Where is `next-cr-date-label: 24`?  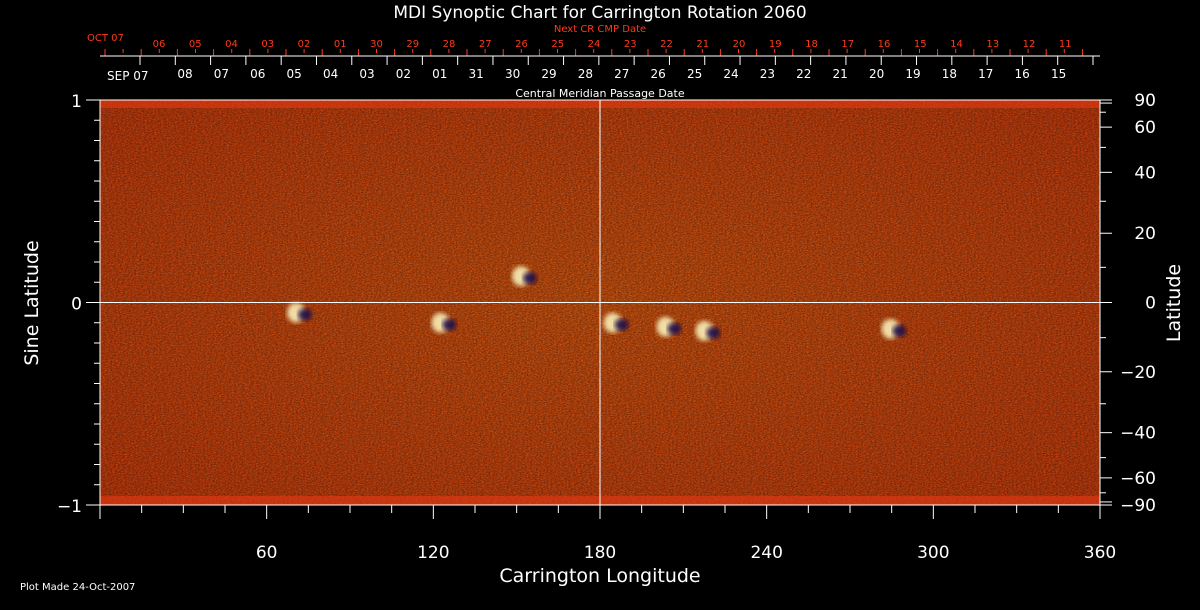 next-cr-date-label: 24 is located at coordinates (594, 44).